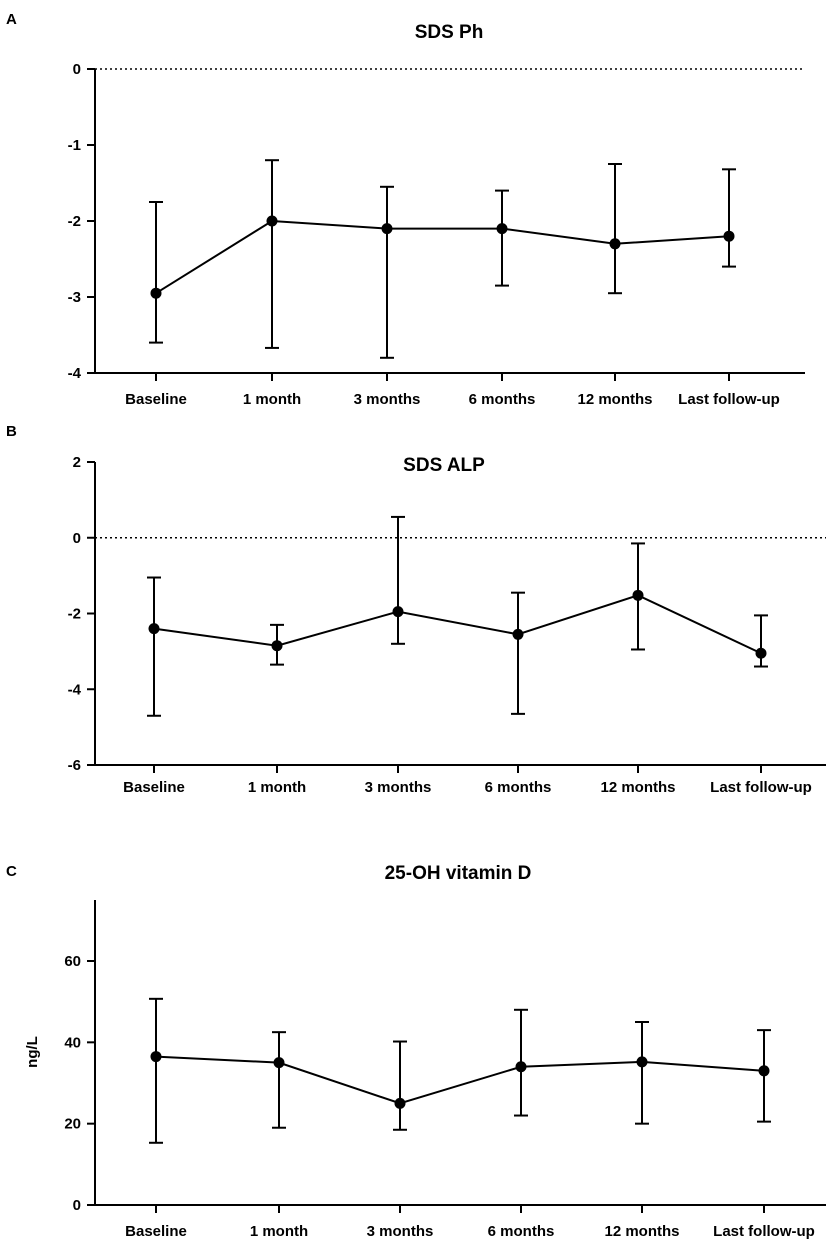  What do you see at coordinates (77, 538) in the screenshot?
I see `y-tick-label-b: 0` at bounding box center [77, 538].